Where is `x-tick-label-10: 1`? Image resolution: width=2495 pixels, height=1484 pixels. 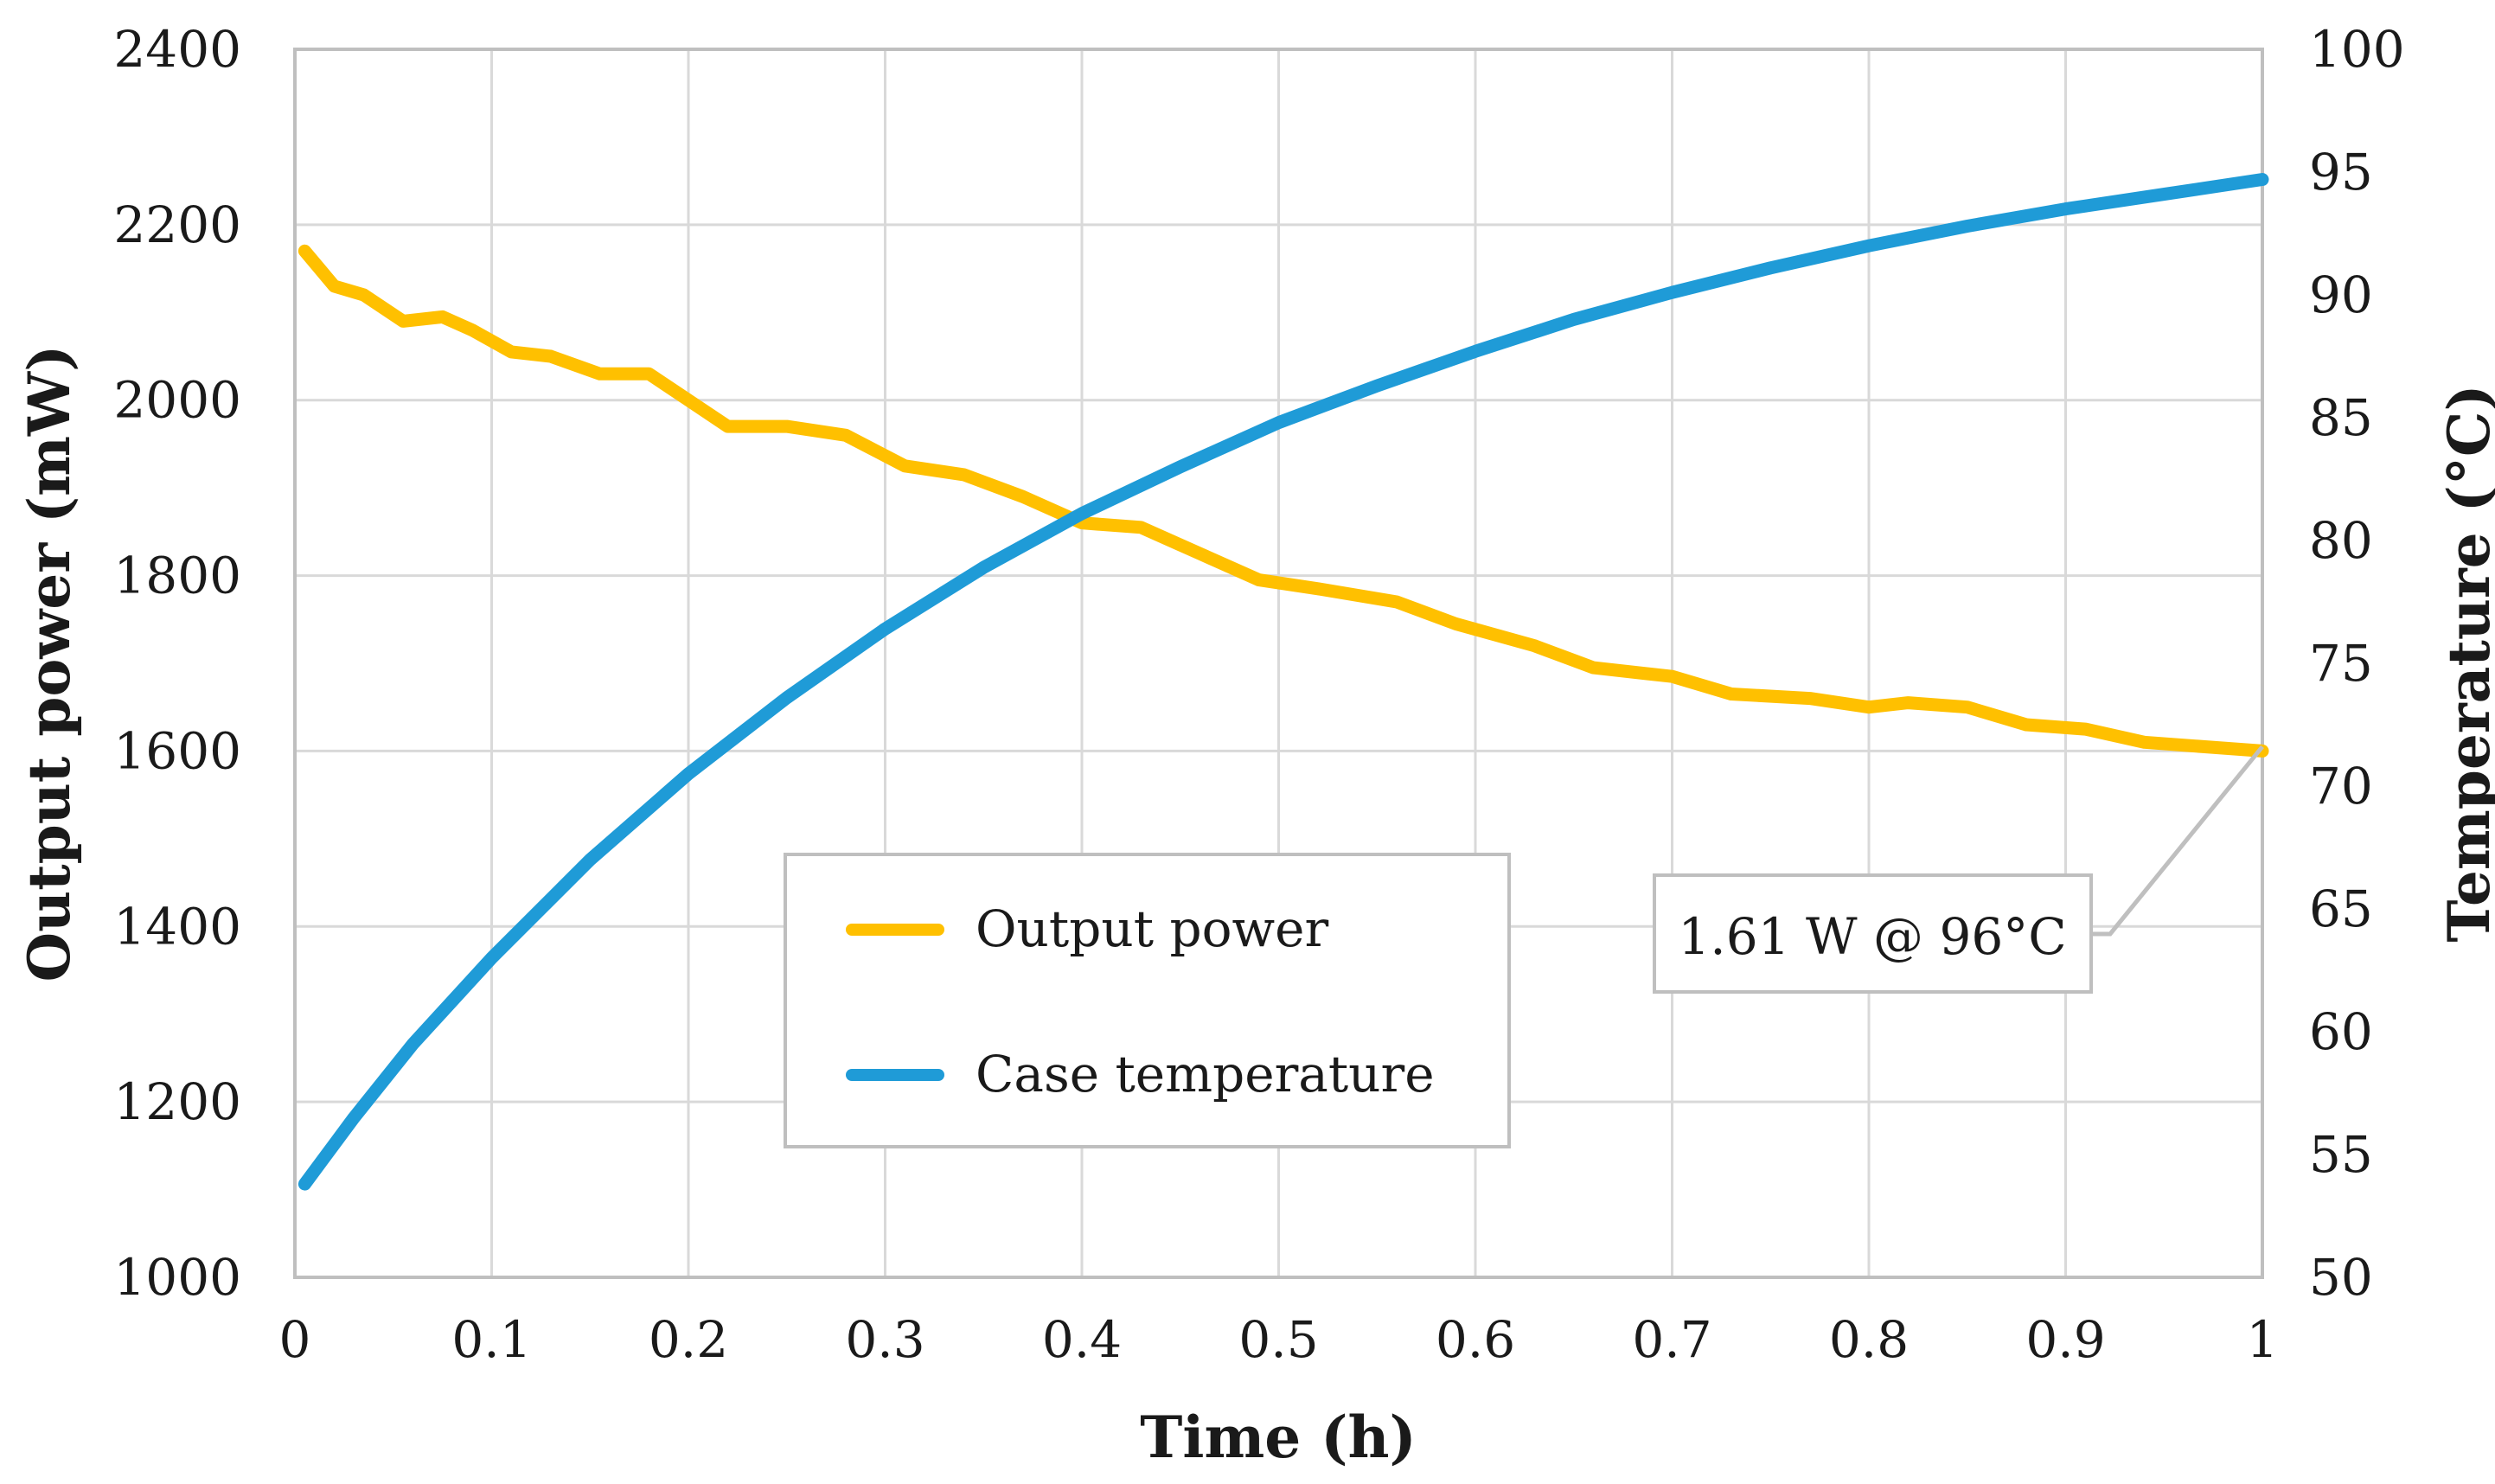 x-tick-label-10: 1 is located at coordinates (2263, 1339).